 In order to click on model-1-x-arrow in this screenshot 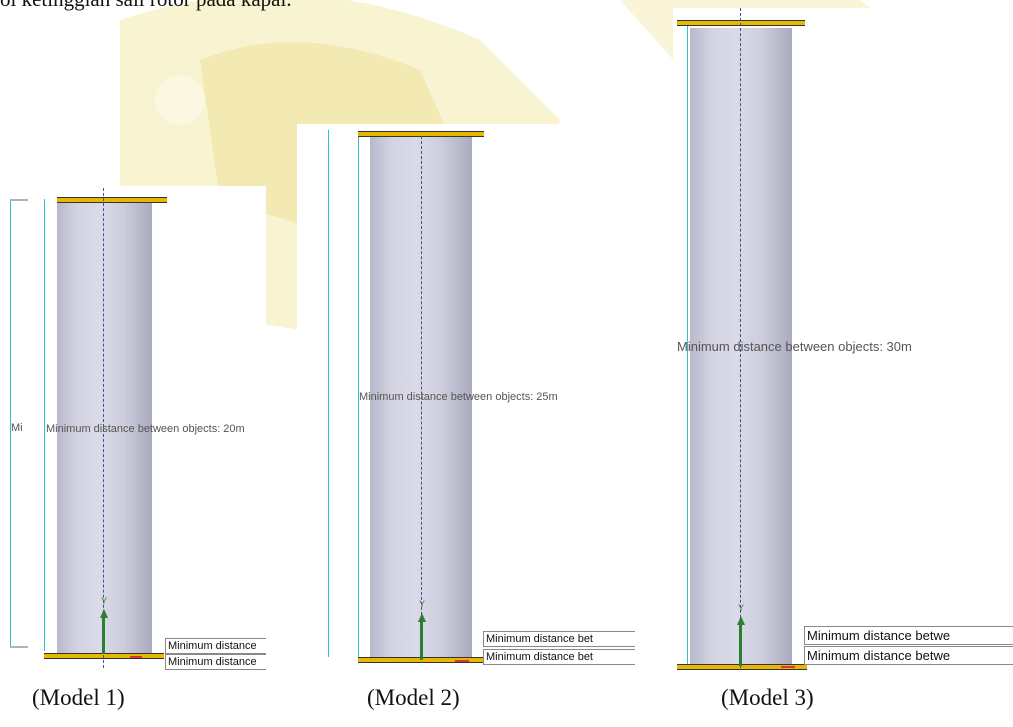, I will do `click(136, 657)`.